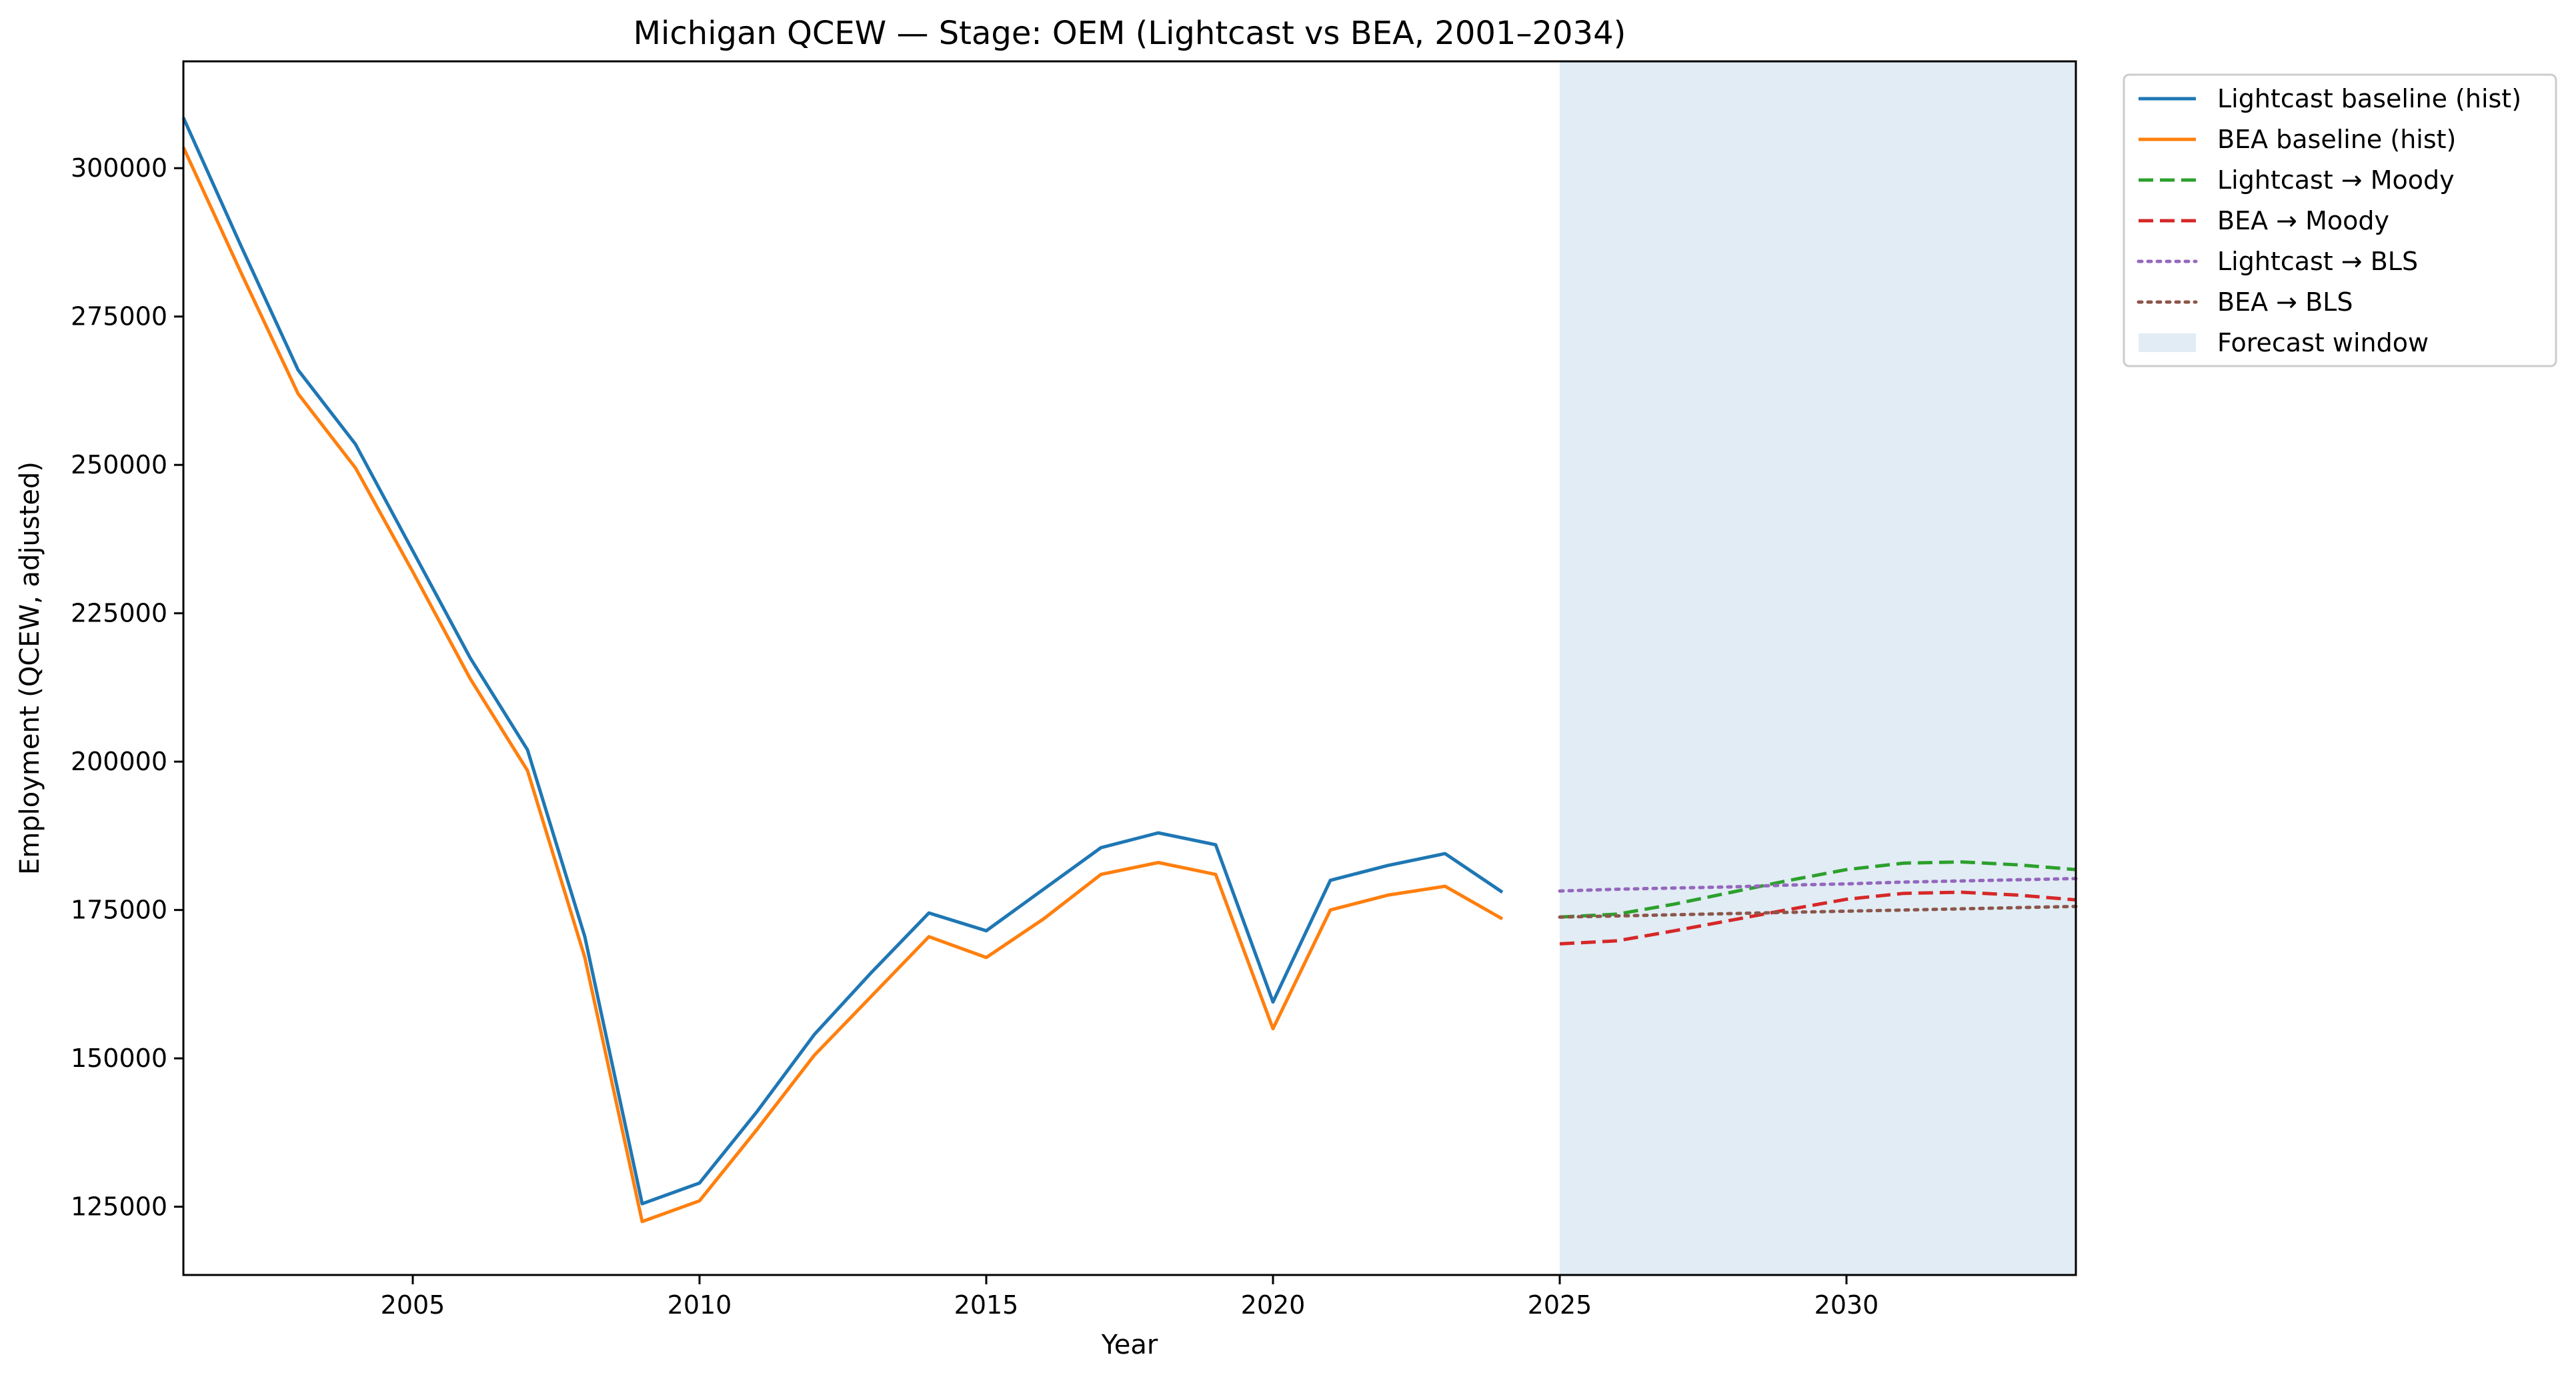  Describe the element at coordinates (2303, 221) in the screenshot. I see `legend-label: BEA → Moody` at that location.